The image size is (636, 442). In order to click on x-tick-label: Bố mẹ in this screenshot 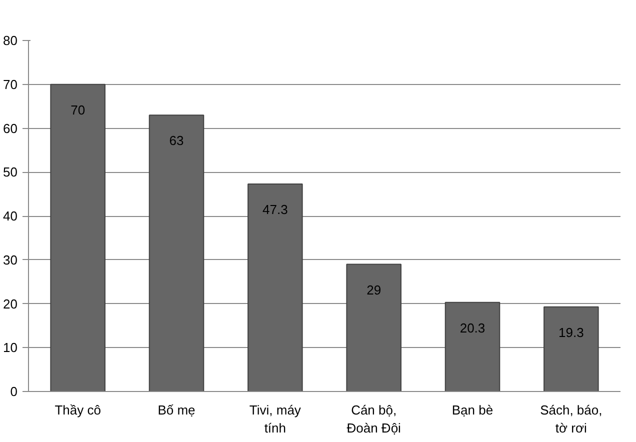, I will do `click(177, 410)`.